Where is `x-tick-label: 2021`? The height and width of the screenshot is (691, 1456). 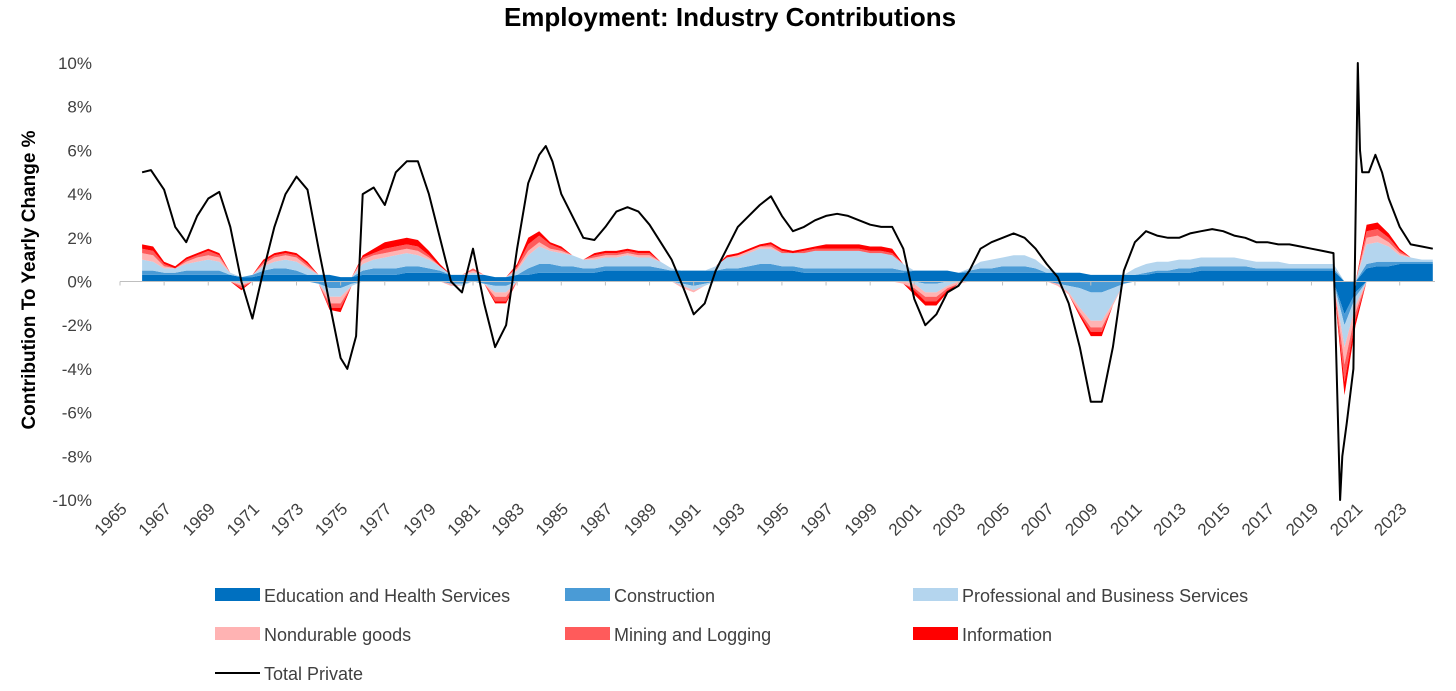
x-tick-label: 2021 is located at coordinates (1346, 519).